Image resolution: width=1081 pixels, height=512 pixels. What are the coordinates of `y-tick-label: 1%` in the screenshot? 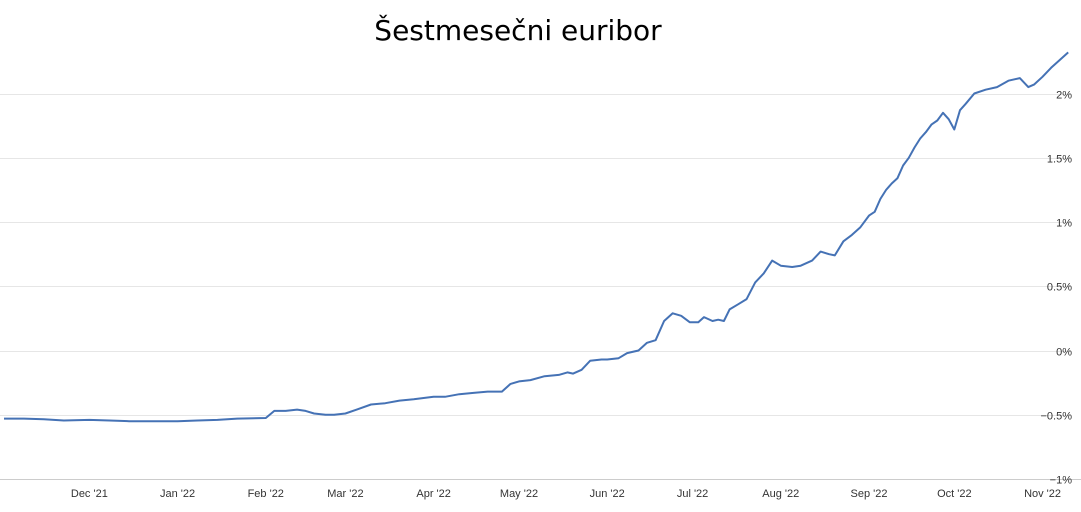 It's located at (1064, 224).